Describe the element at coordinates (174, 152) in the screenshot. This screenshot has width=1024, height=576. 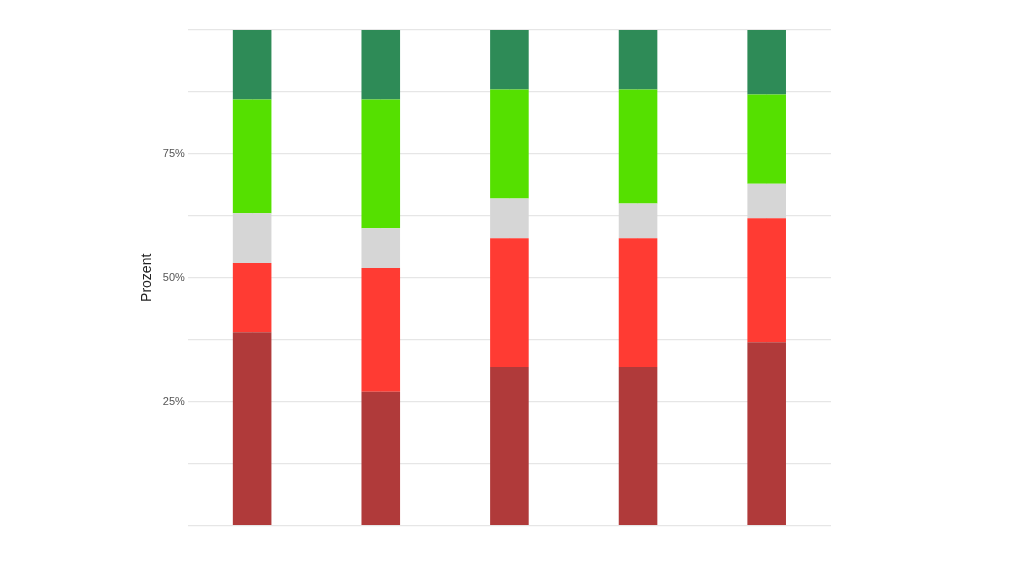
I see `y-tick-label: 75%` at that location.